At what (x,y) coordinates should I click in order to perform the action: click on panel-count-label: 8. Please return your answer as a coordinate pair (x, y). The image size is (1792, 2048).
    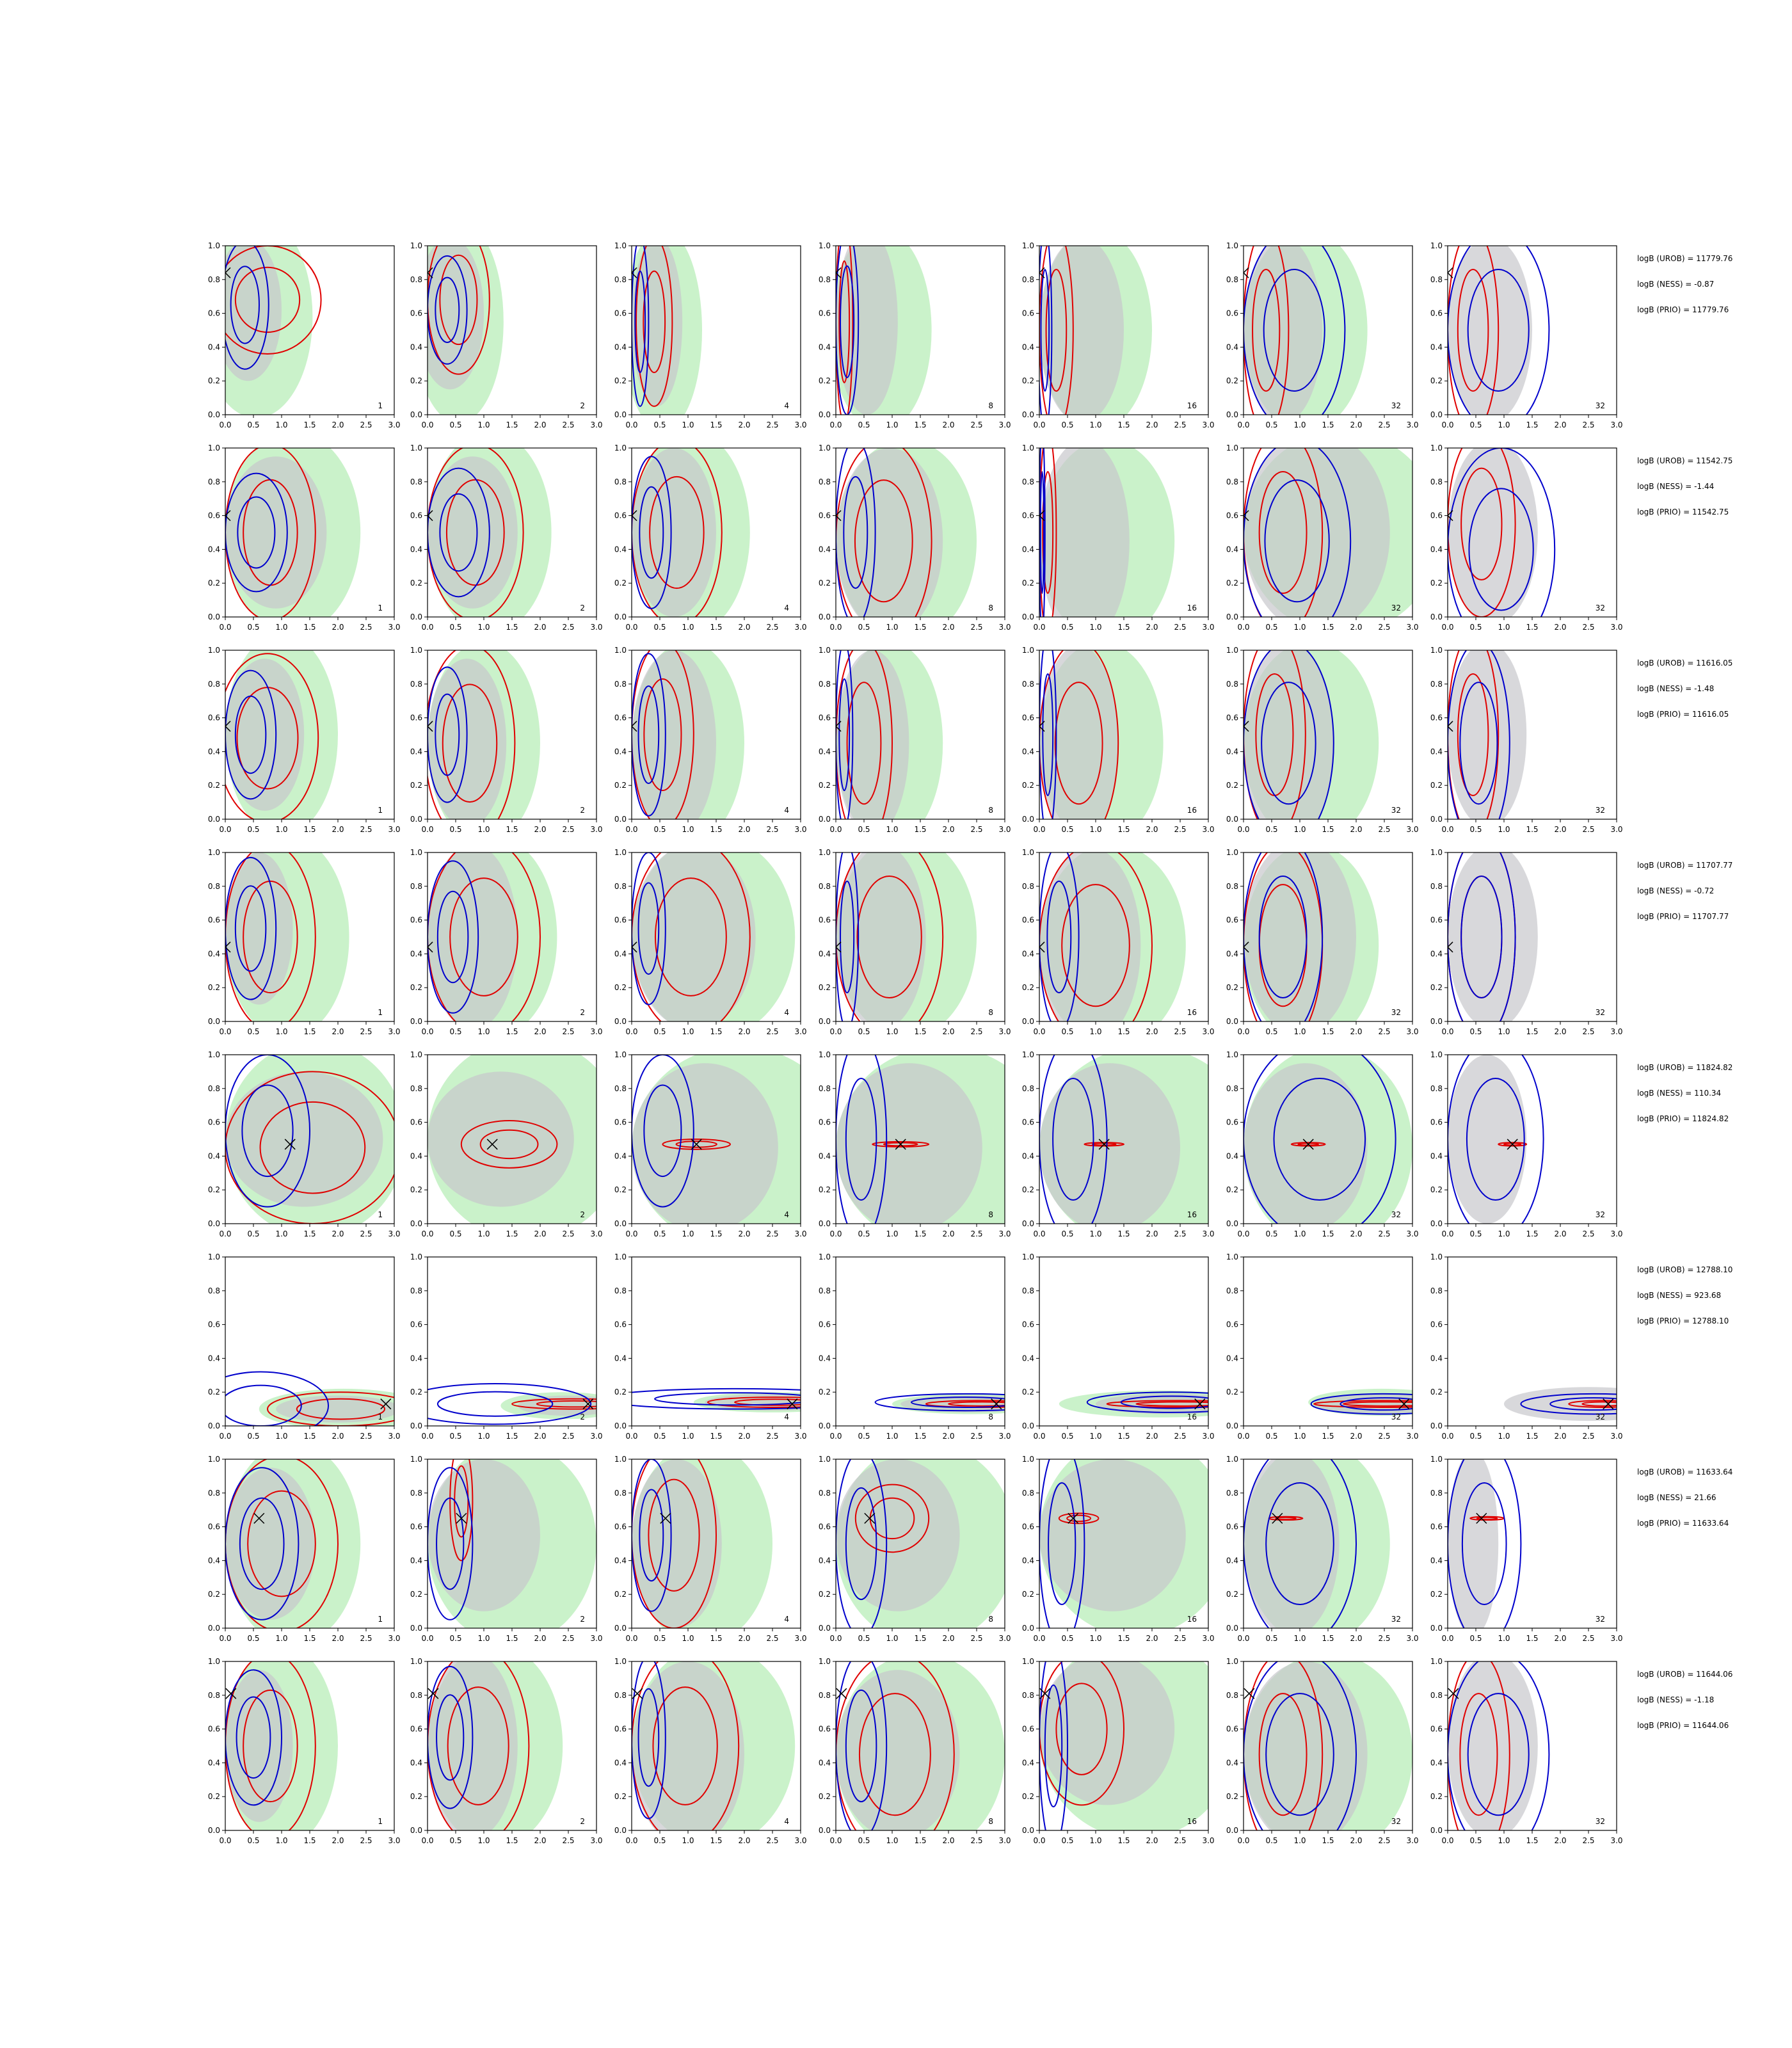
    Looking at the image, I should click on (990, 405).